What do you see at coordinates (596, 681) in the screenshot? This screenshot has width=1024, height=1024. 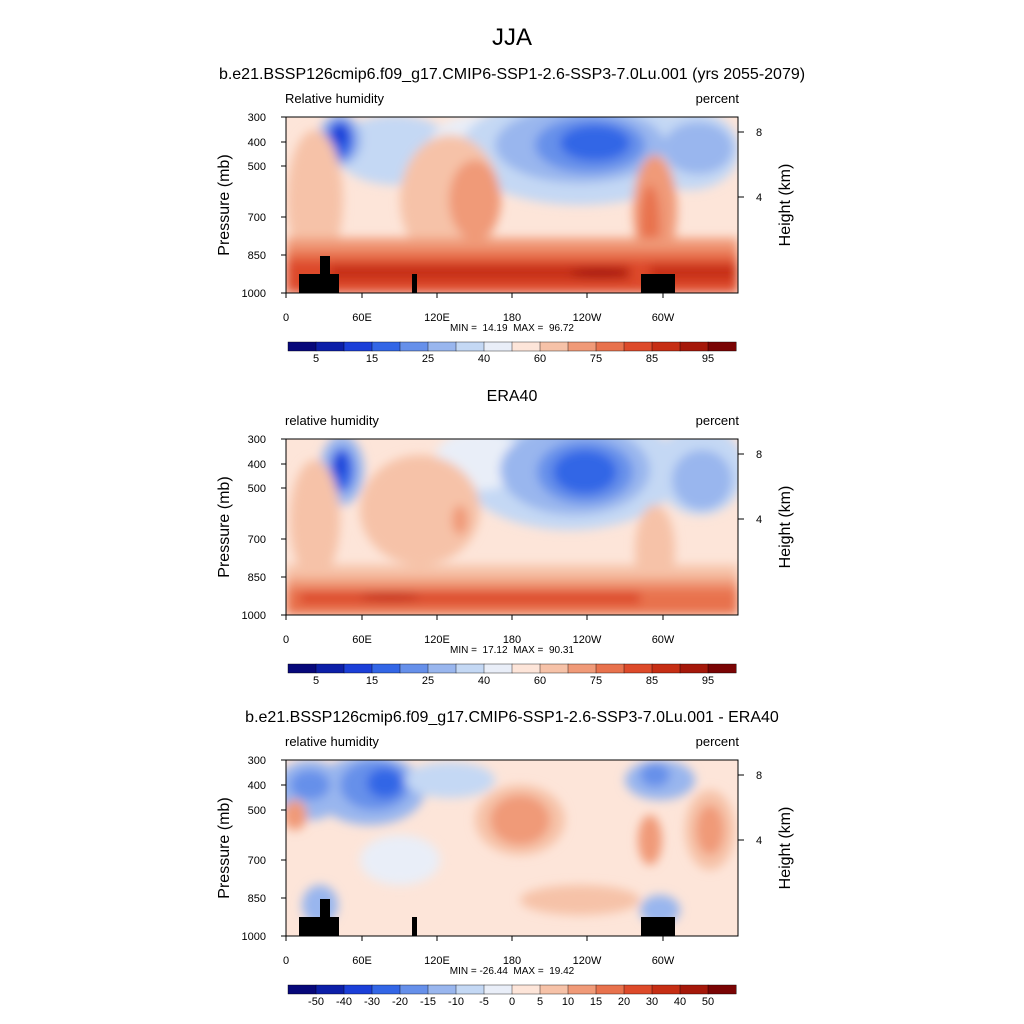 I see `colorbar-label: 75` at bounding box center [596, 681].